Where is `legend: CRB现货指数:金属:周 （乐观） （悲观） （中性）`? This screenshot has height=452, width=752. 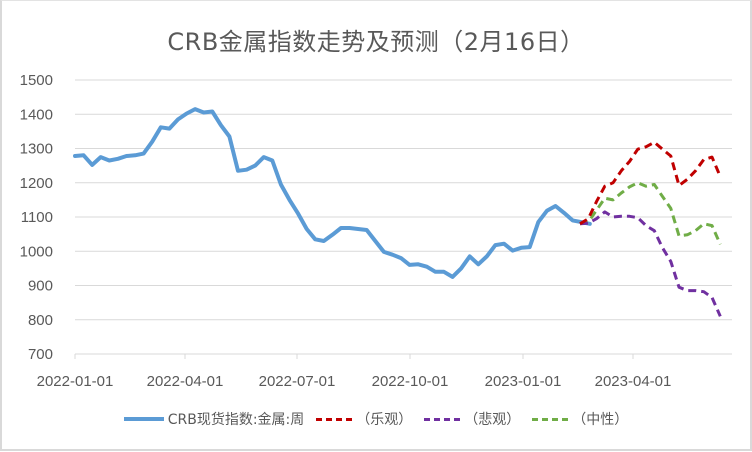
legend: CRB现货指数:金属:周 （乐观） （悲观） （中性） is located at coordinates (376, 419).